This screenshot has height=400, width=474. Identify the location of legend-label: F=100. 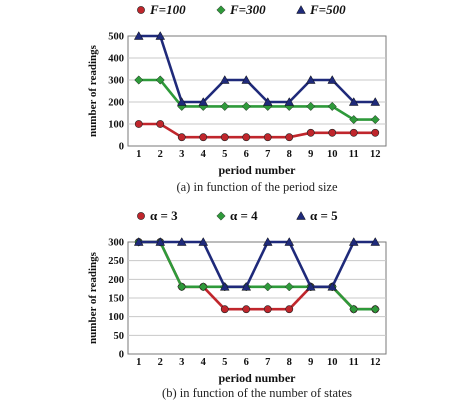
(167, 9).